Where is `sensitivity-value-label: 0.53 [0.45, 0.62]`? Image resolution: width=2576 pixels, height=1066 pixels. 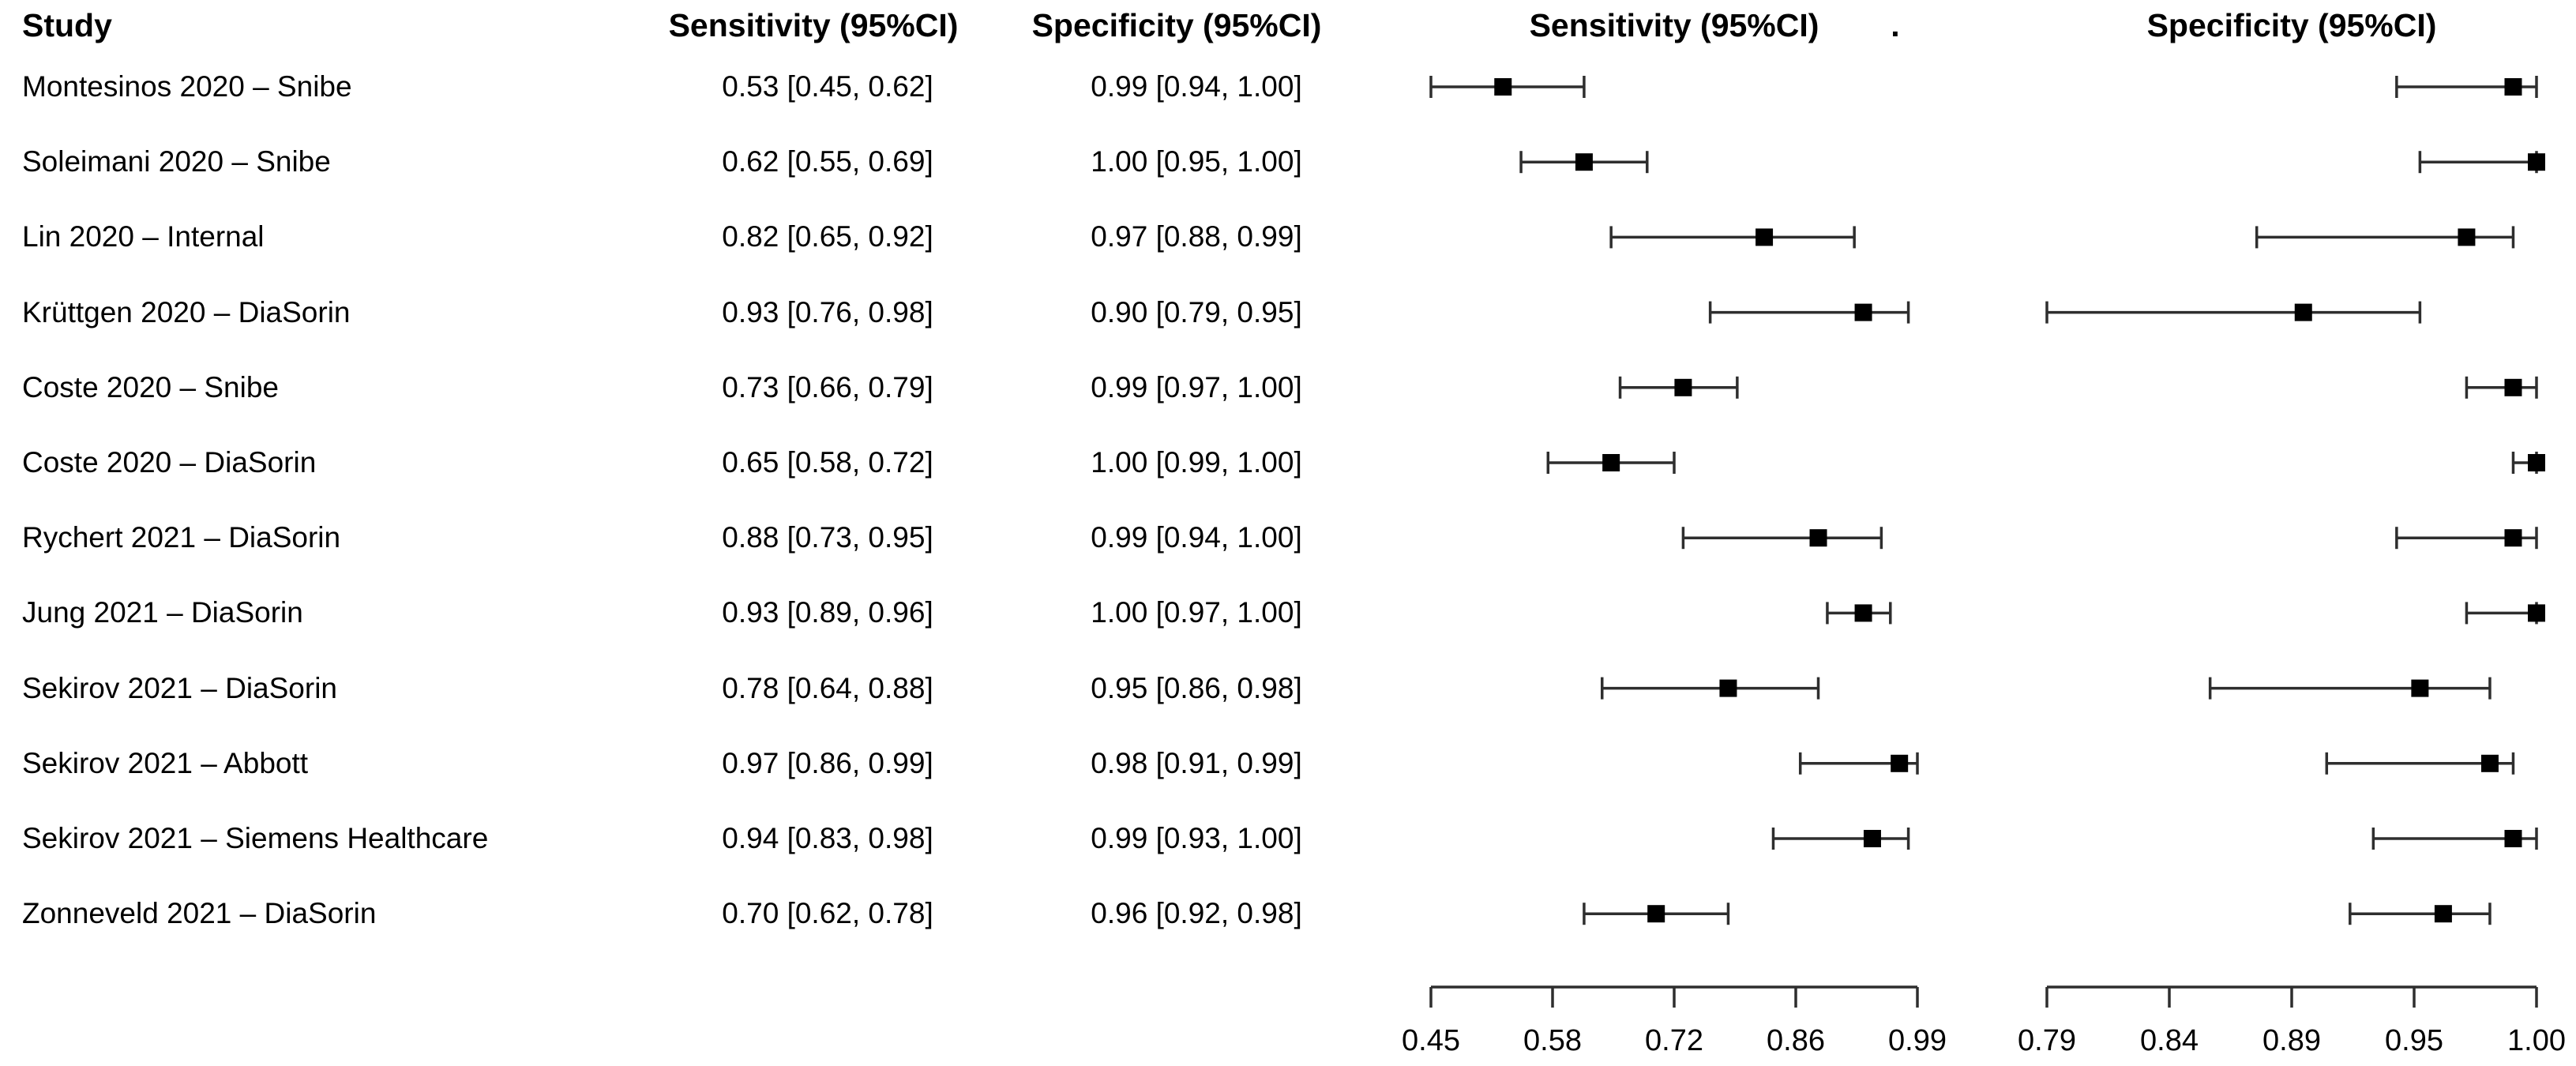 sensitivity-value-label: 0.53 [0.45, 0.62] is located at coordinates (827, 86).